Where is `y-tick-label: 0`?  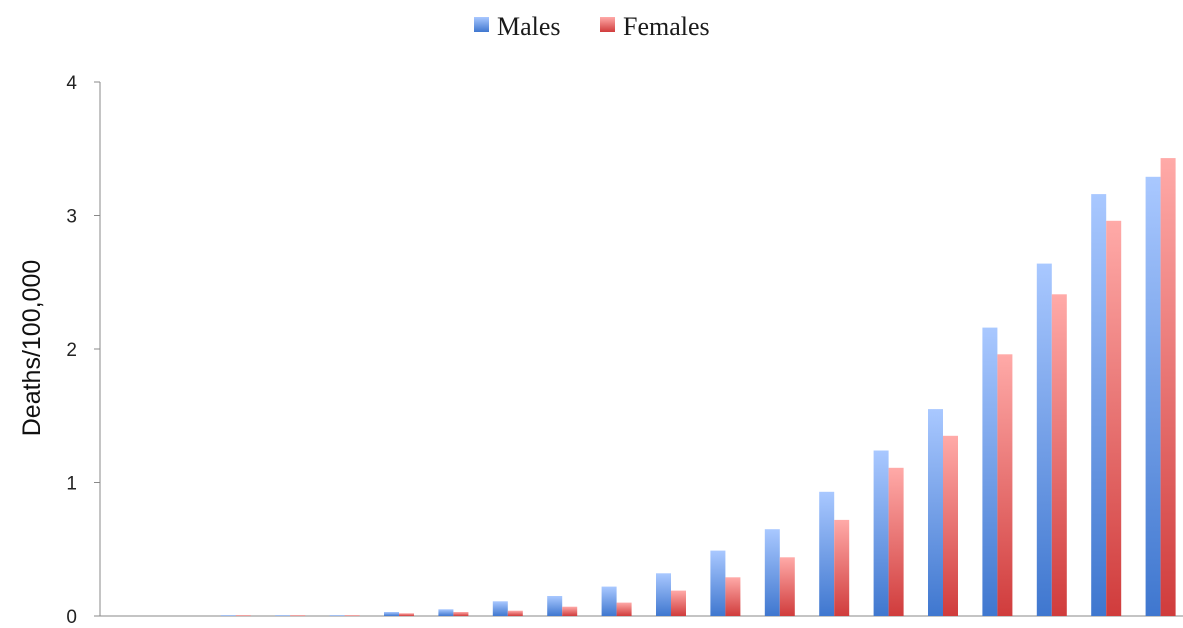
y-tick-label: 0 is located at coordinates (71, 617).